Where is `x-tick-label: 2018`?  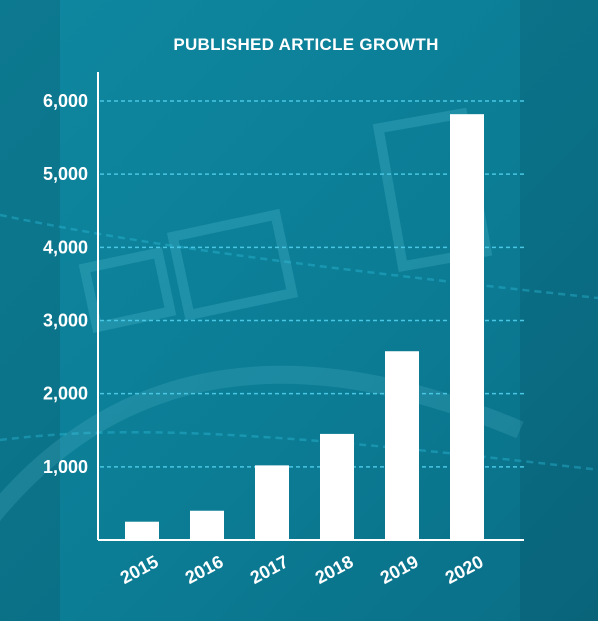 x-tick-label: 2018 is located at coordinates (334, 569).